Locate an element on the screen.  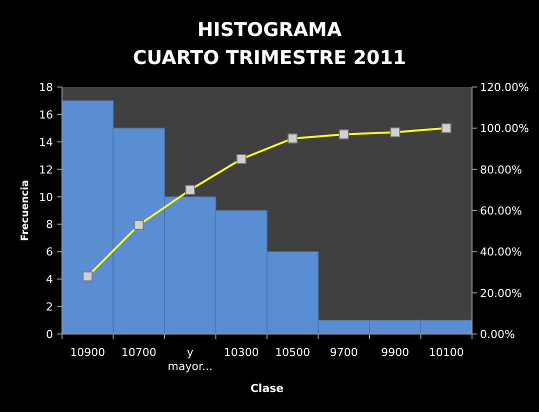
y-tick-label: 6 is located at coordinates (49, 252).